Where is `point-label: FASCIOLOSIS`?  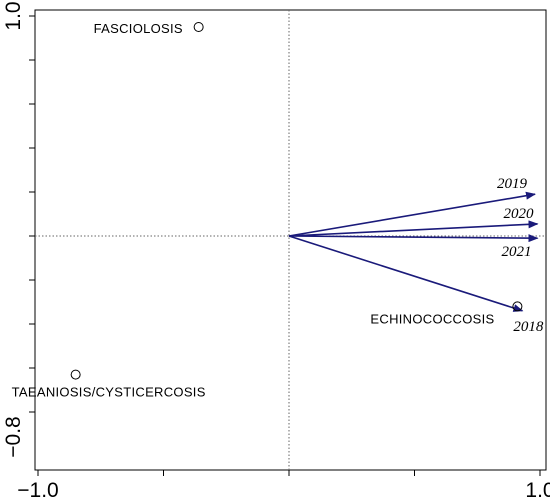 point-label: FASCIOLOSIS is located at coordinates (138, 28).